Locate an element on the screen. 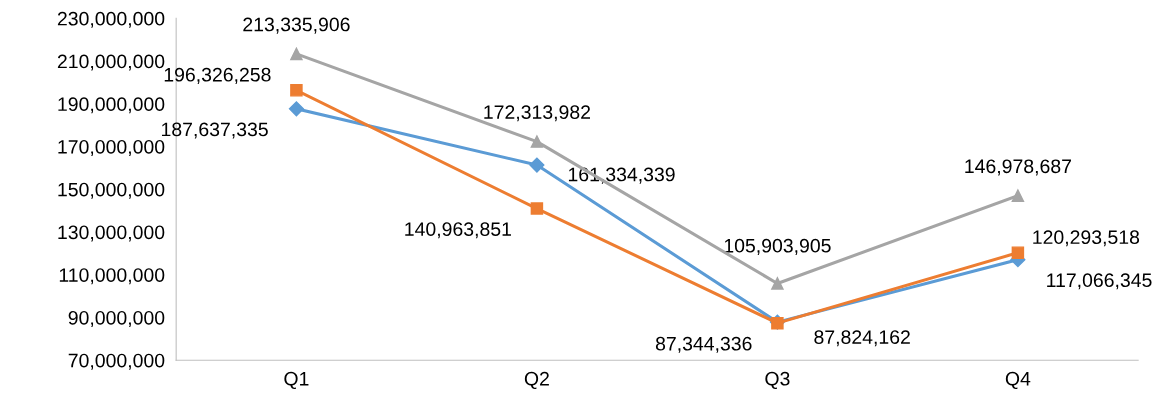  data-label: 87,824,162 is located at coordinates (862, 338).